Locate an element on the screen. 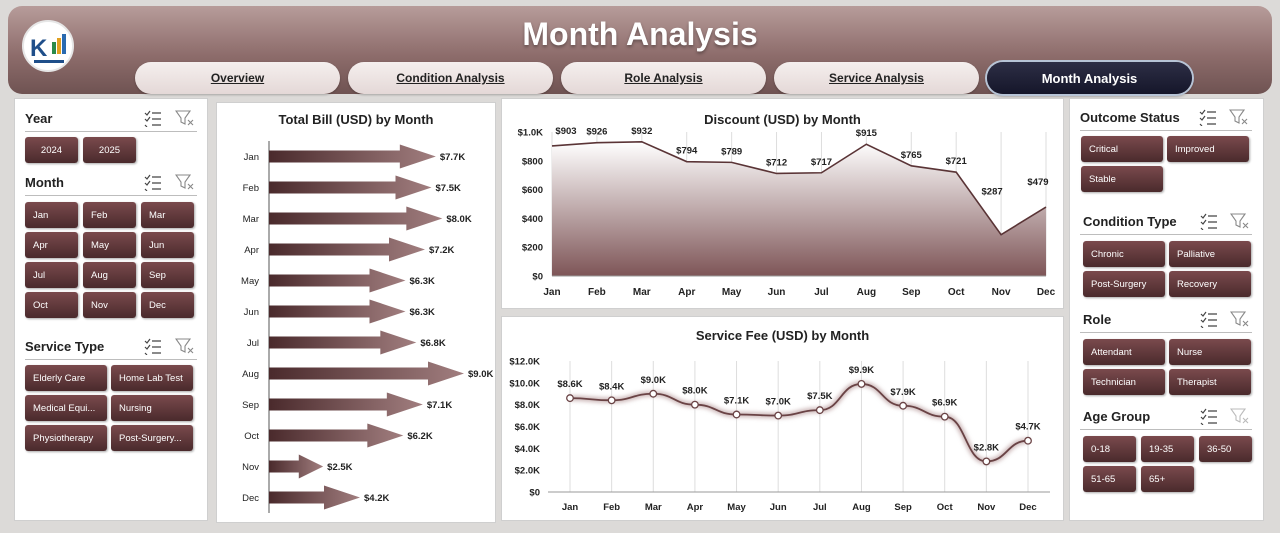 The width and height of the screenshot is (1280, 533). bill-data-label: $7.5K is located at coordinates (448, 188).